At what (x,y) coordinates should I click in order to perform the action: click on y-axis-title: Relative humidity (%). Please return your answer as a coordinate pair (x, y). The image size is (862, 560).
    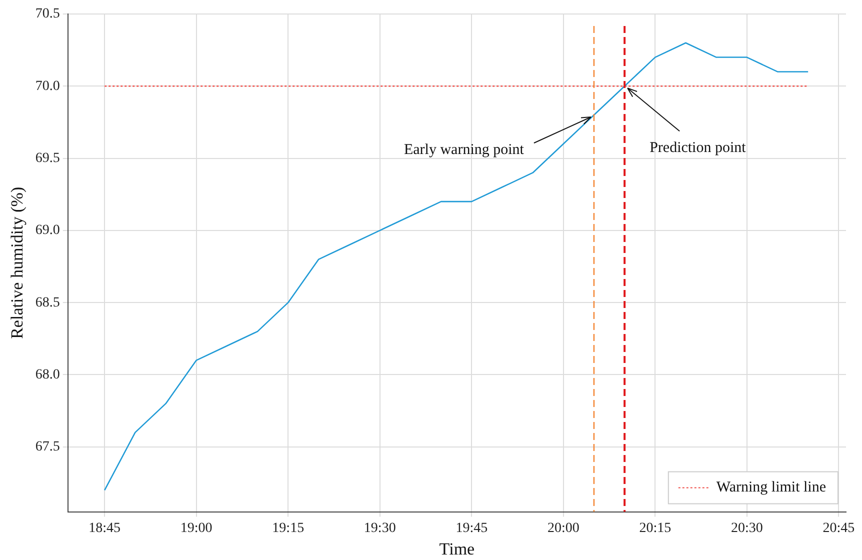
    Looking at the image, I should click on (17, 262).